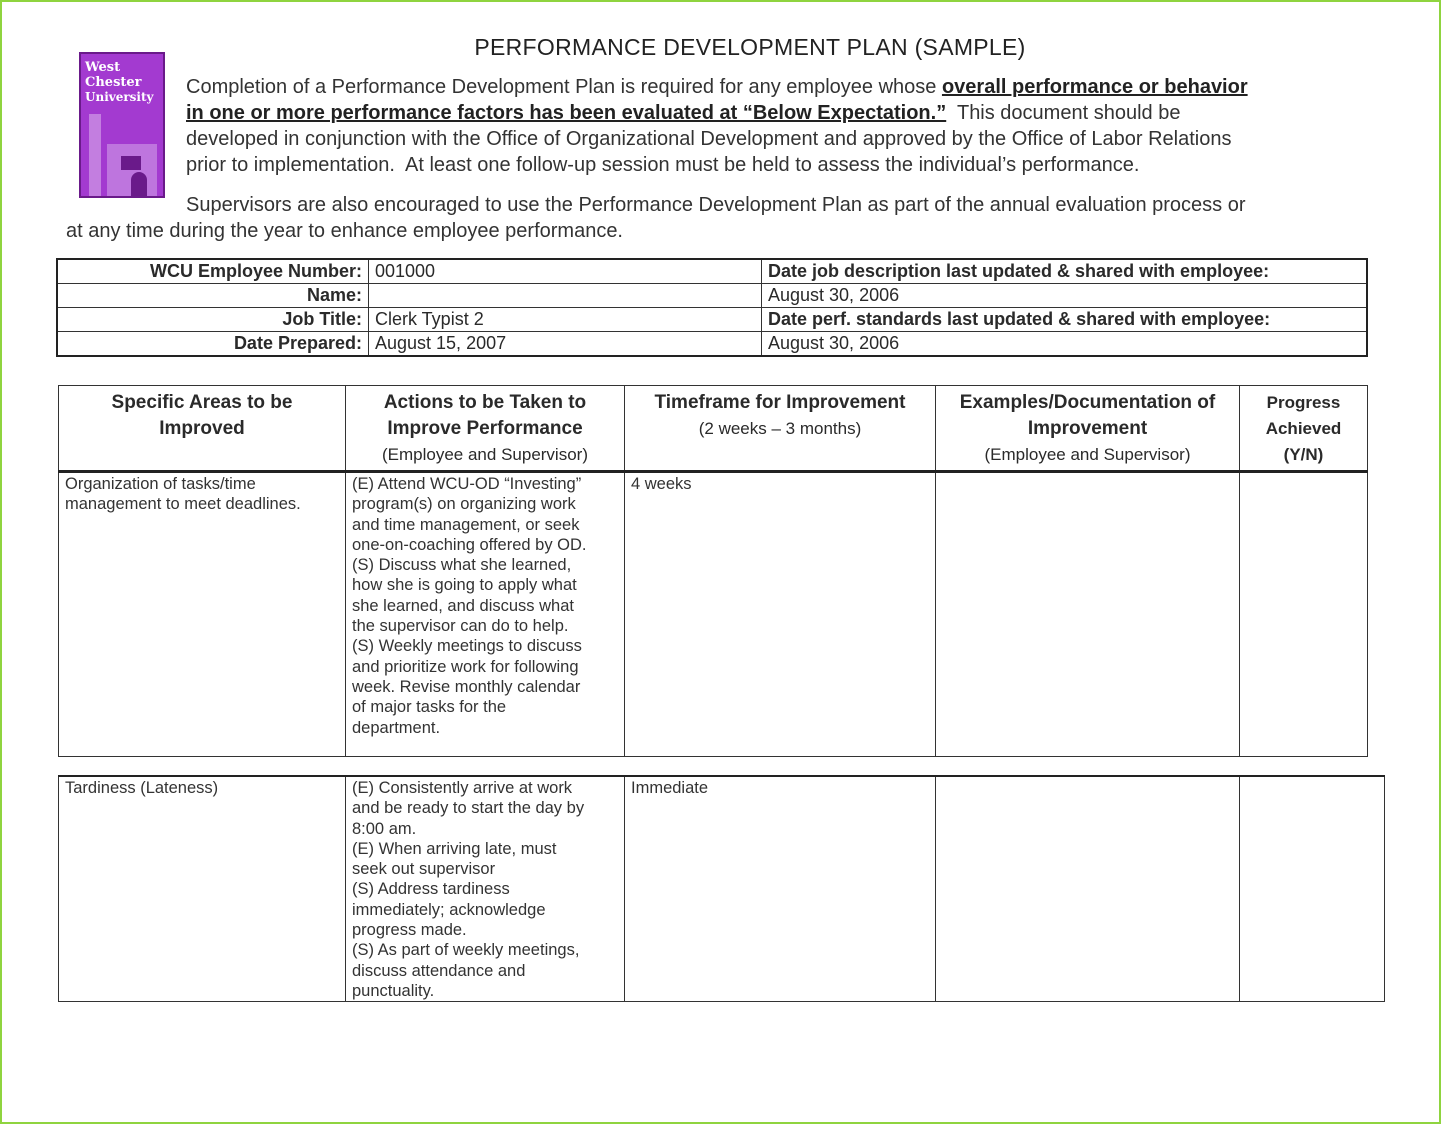 The width and height of the screenshot is (1441, 1124). What do you see at coordinates (429, 707) in the screenshot?
I see `cell-text-line: of major tasks for the` at bounding box center [429, 707].